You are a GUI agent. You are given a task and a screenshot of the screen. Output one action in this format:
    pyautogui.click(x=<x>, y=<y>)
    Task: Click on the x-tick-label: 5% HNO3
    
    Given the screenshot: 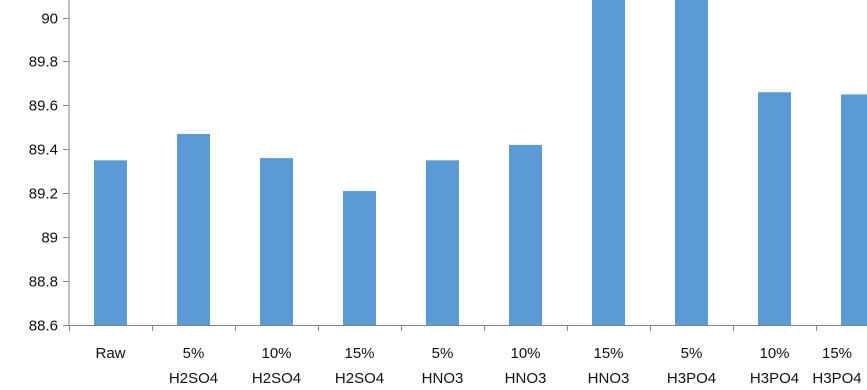 What is the action you would take?
    pyautogui.click(x=443, y=366)
    